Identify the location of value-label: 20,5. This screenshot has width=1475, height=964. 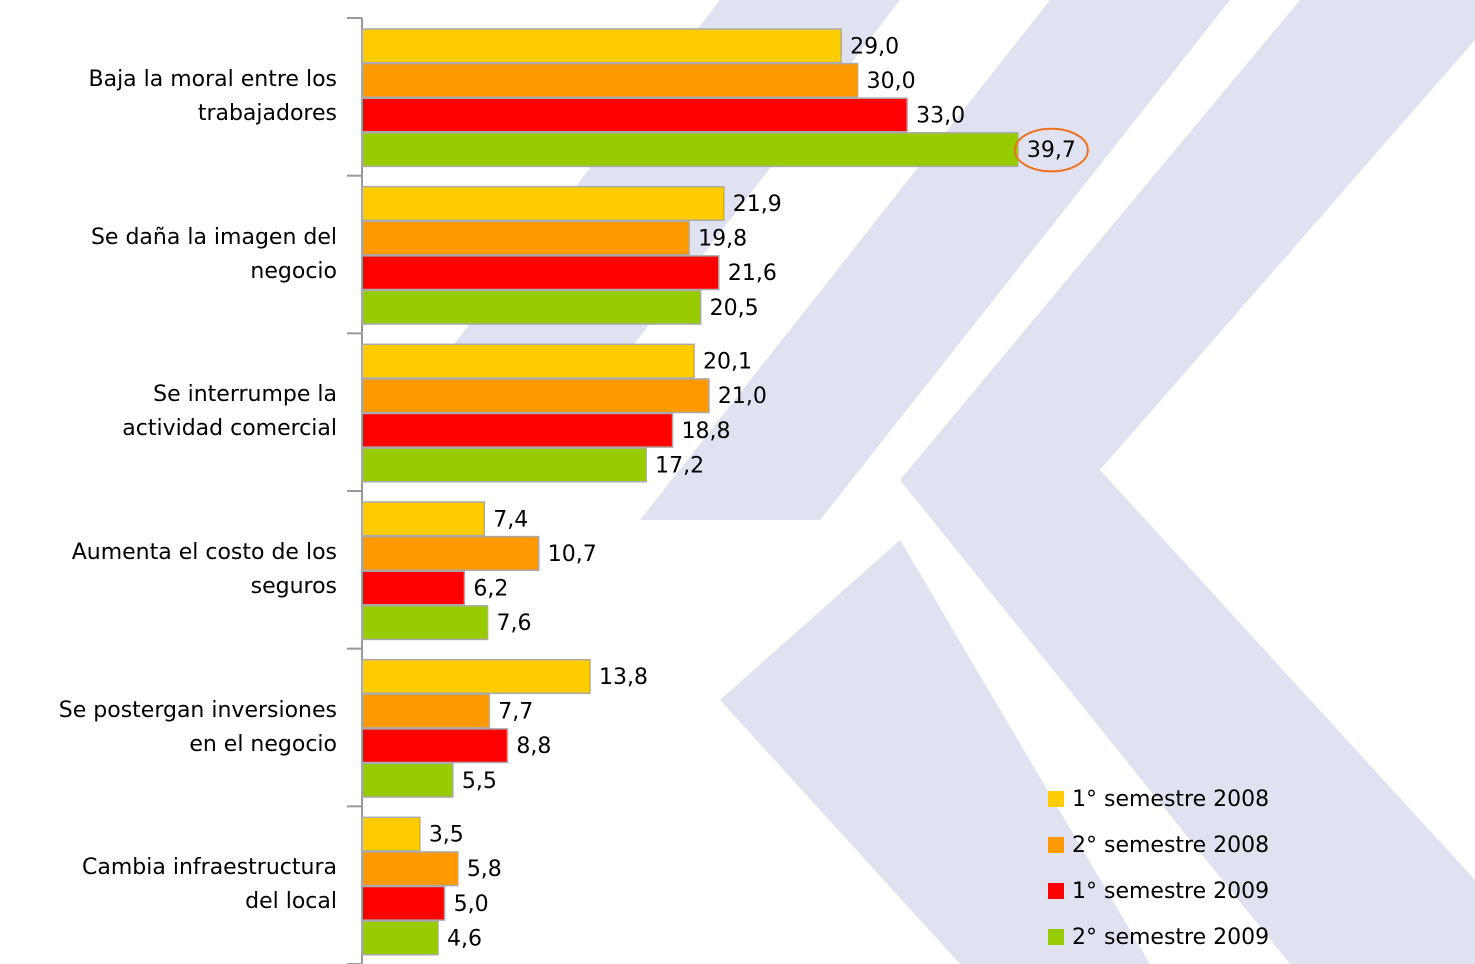
(734, 308).